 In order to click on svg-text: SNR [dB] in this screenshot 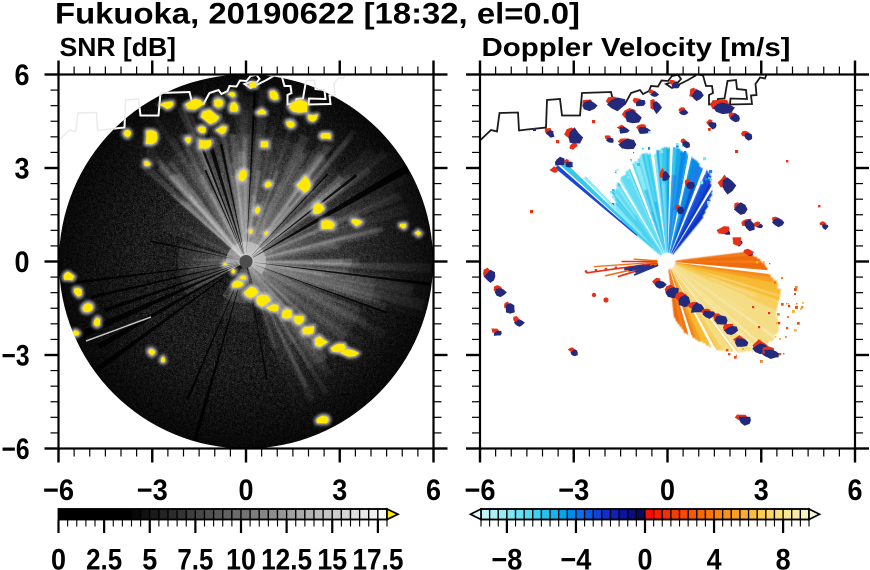, I will do `click(118, 47)`.